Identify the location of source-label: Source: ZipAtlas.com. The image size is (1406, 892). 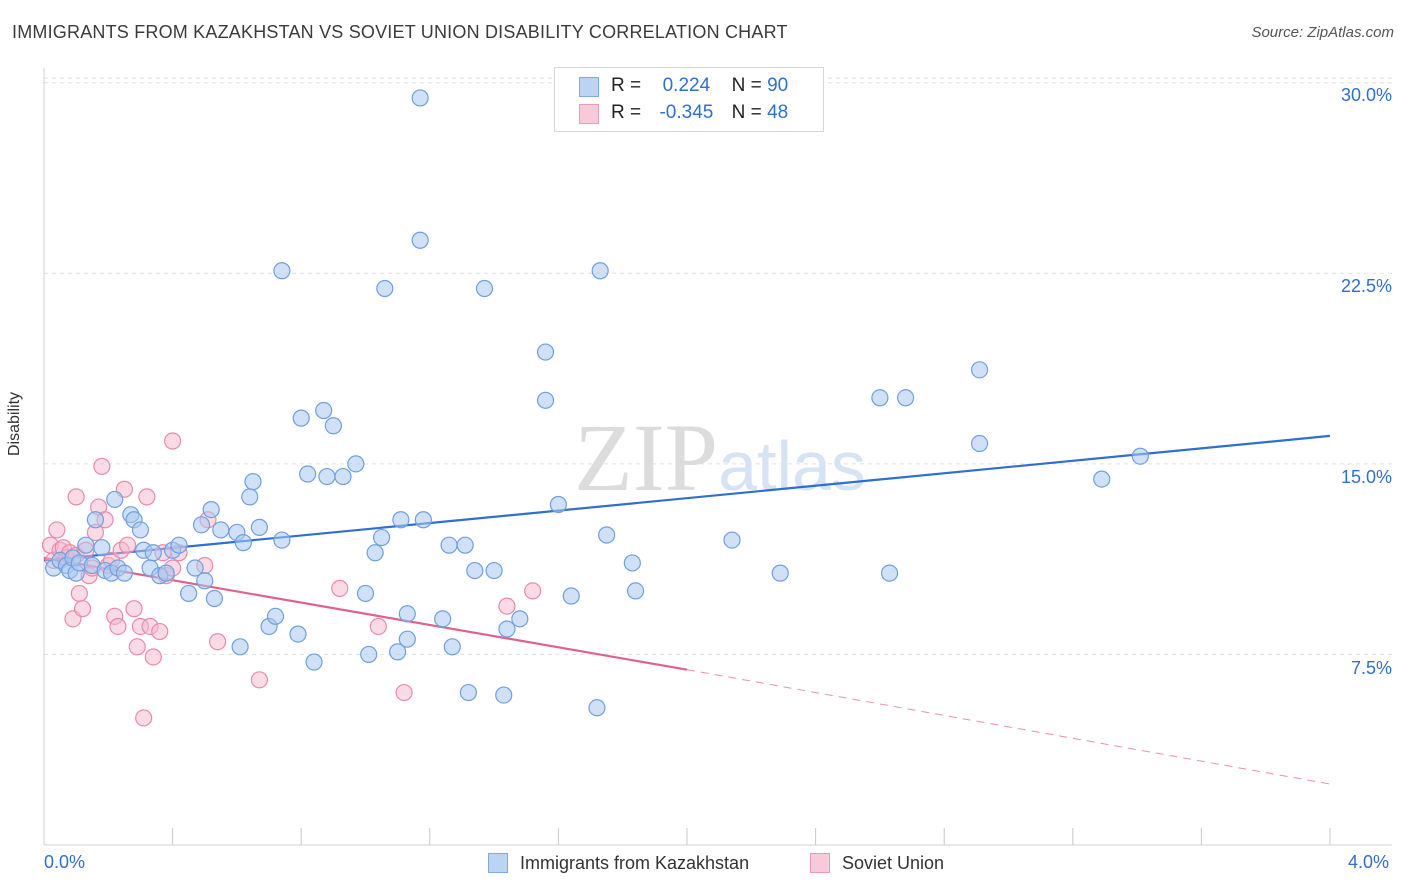
(1322, 32).